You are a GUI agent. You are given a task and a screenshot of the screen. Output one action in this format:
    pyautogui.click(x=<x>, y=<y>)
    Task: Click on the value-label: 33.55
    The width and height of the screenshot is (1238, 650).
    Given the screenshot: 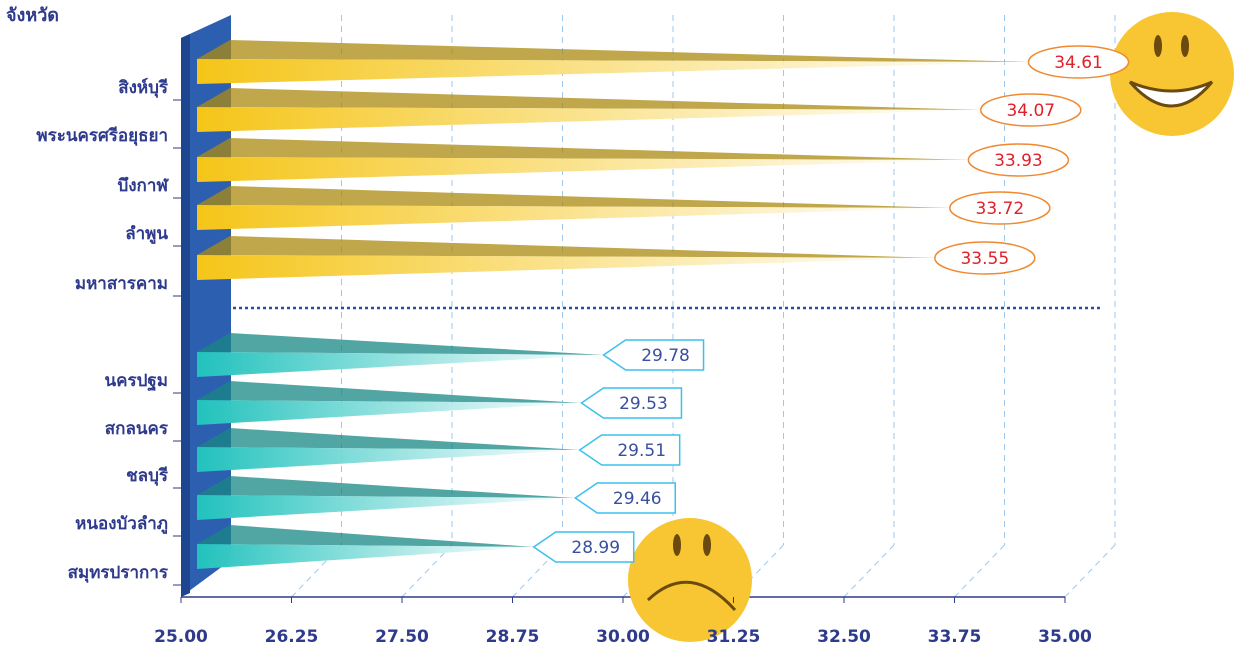 What is the action you would take?
    pyautogui.click(x=984, y=259)
    